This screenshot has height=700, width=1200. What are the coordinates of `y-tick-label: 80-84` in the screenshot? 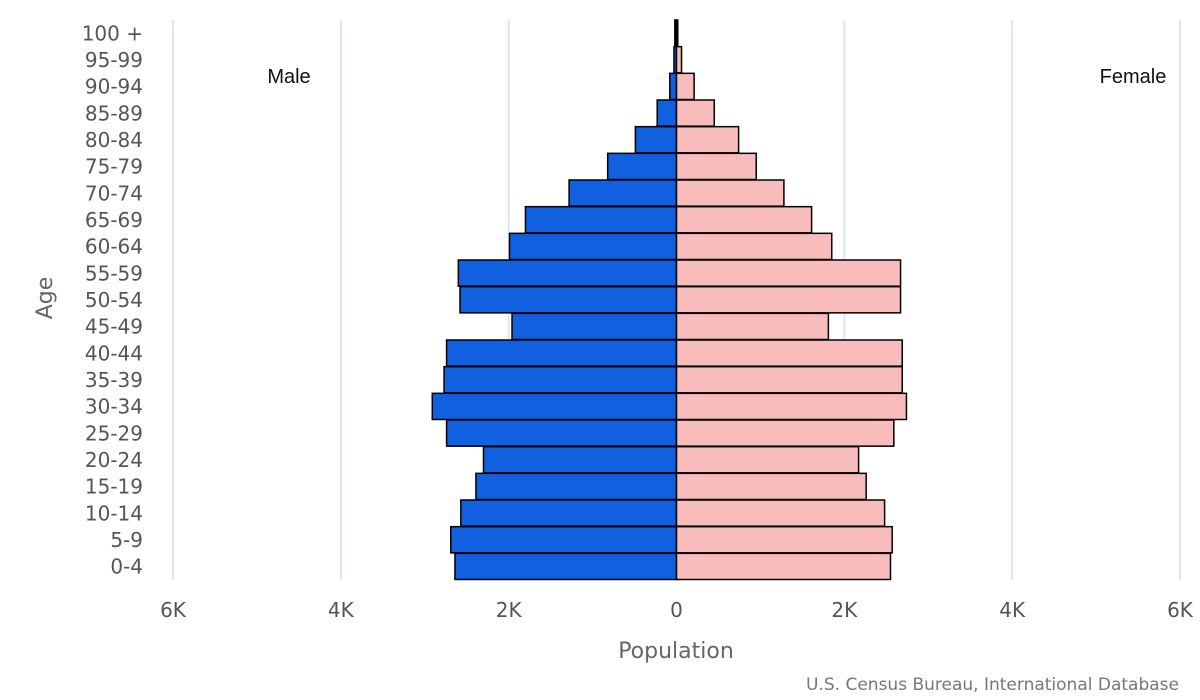 It's located at (114, 140).